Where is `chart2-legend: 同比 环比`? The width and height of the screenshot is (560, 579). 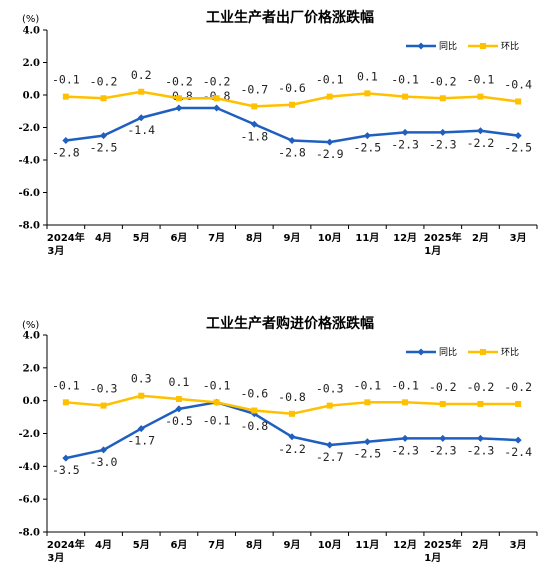
chart2-legend: 同比 环比 is located at coordinates (462, 352).